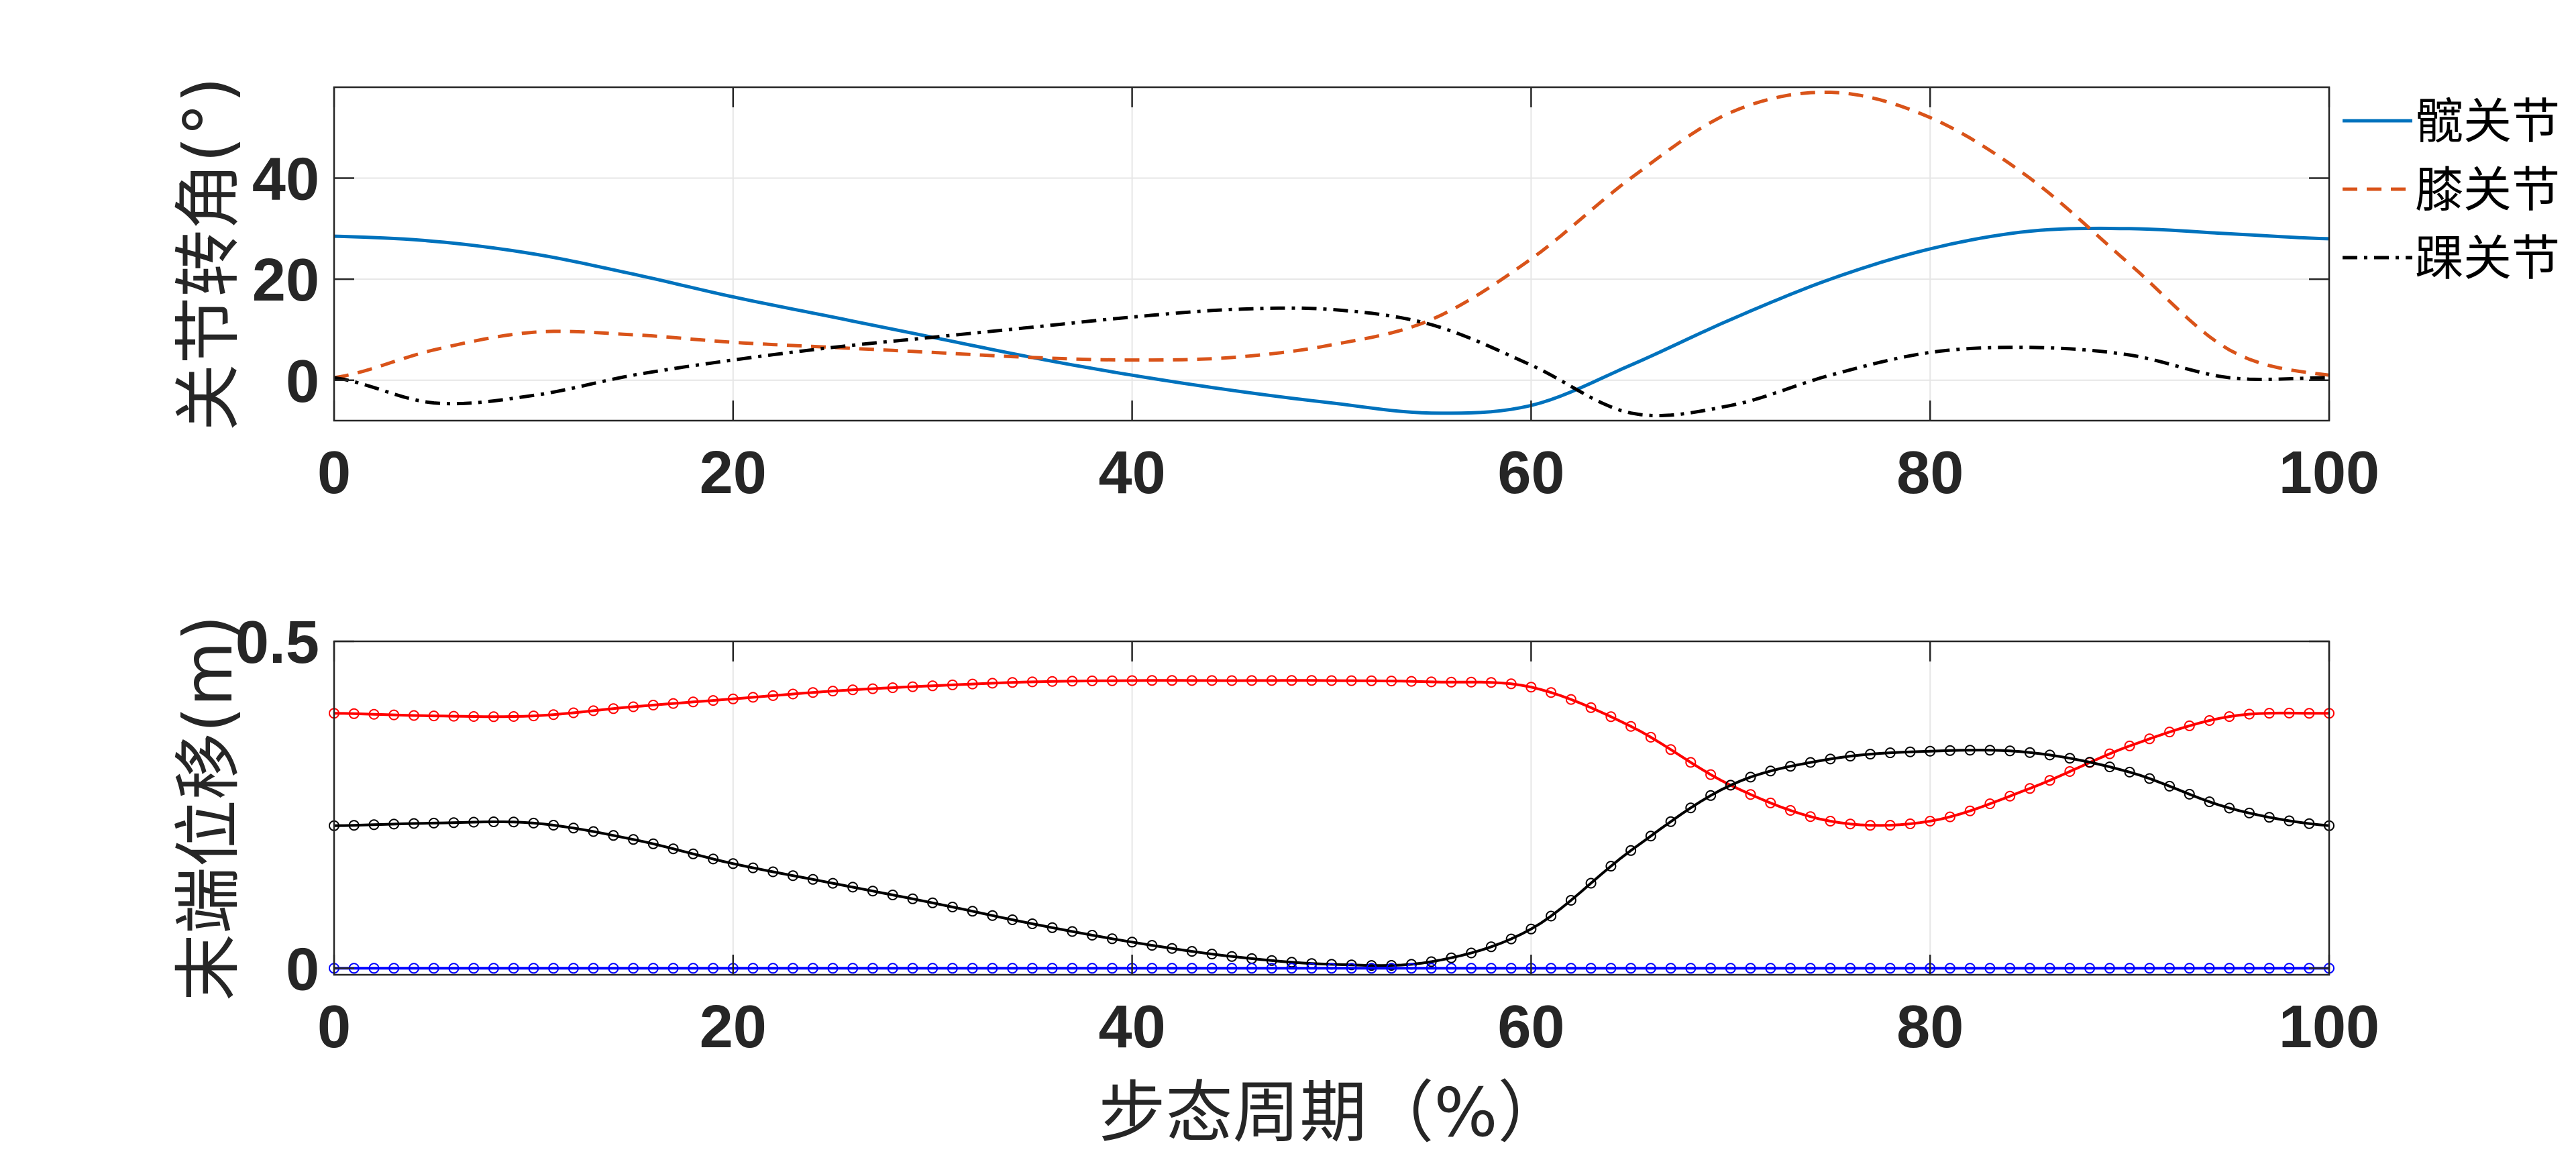  I want to click on x-tick-label: 60, so click(1530, 1027).